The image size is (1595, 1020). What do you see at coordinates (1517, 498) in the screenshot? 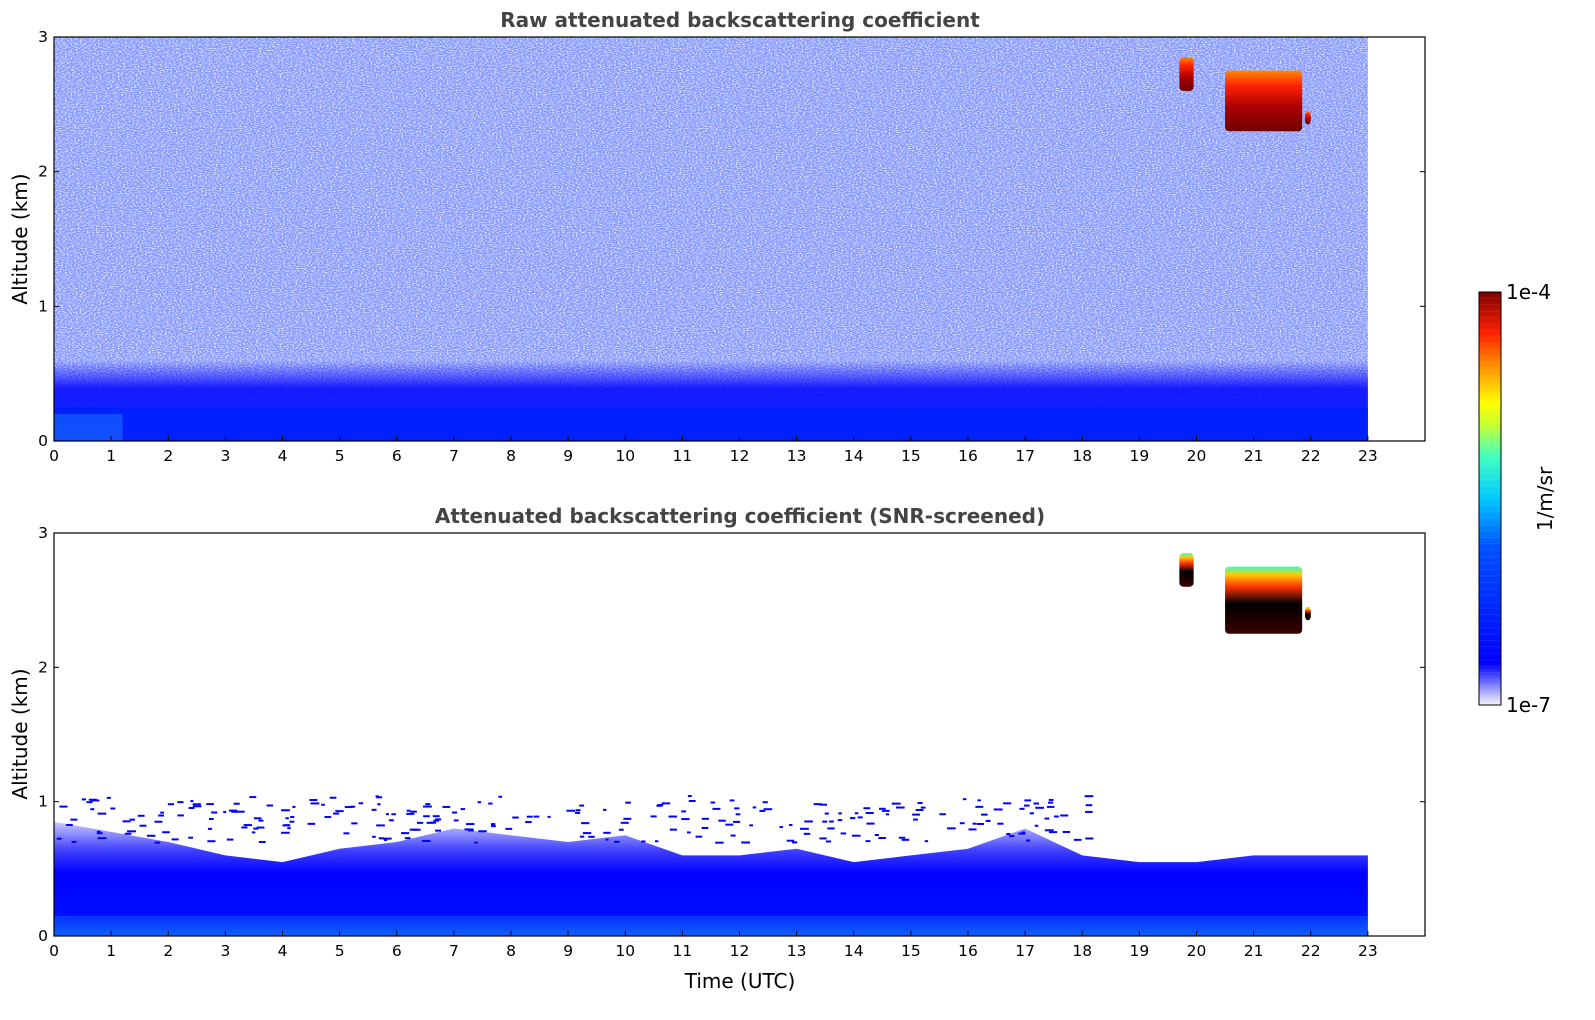
I see `colorbar: 1e-4 1e-7 1/m/sr` at bounding box center [1517, 498].